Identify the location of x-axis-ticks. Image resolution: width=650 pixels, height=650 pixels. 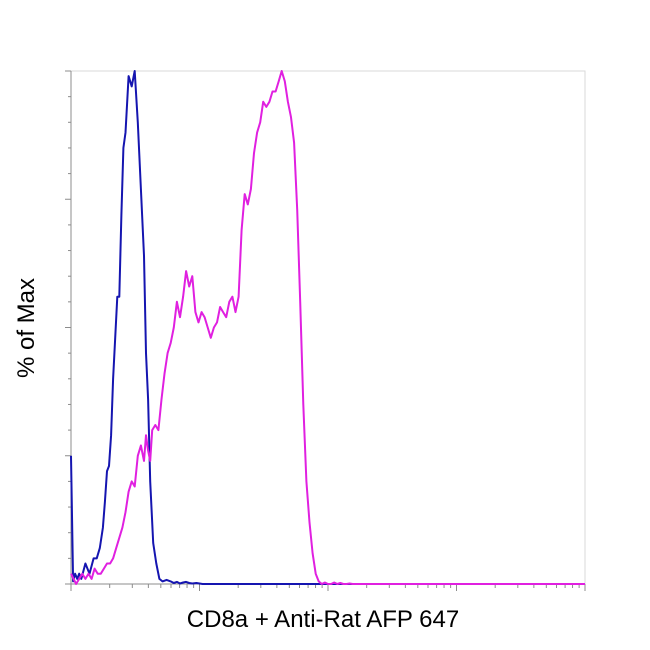
(328, 587).